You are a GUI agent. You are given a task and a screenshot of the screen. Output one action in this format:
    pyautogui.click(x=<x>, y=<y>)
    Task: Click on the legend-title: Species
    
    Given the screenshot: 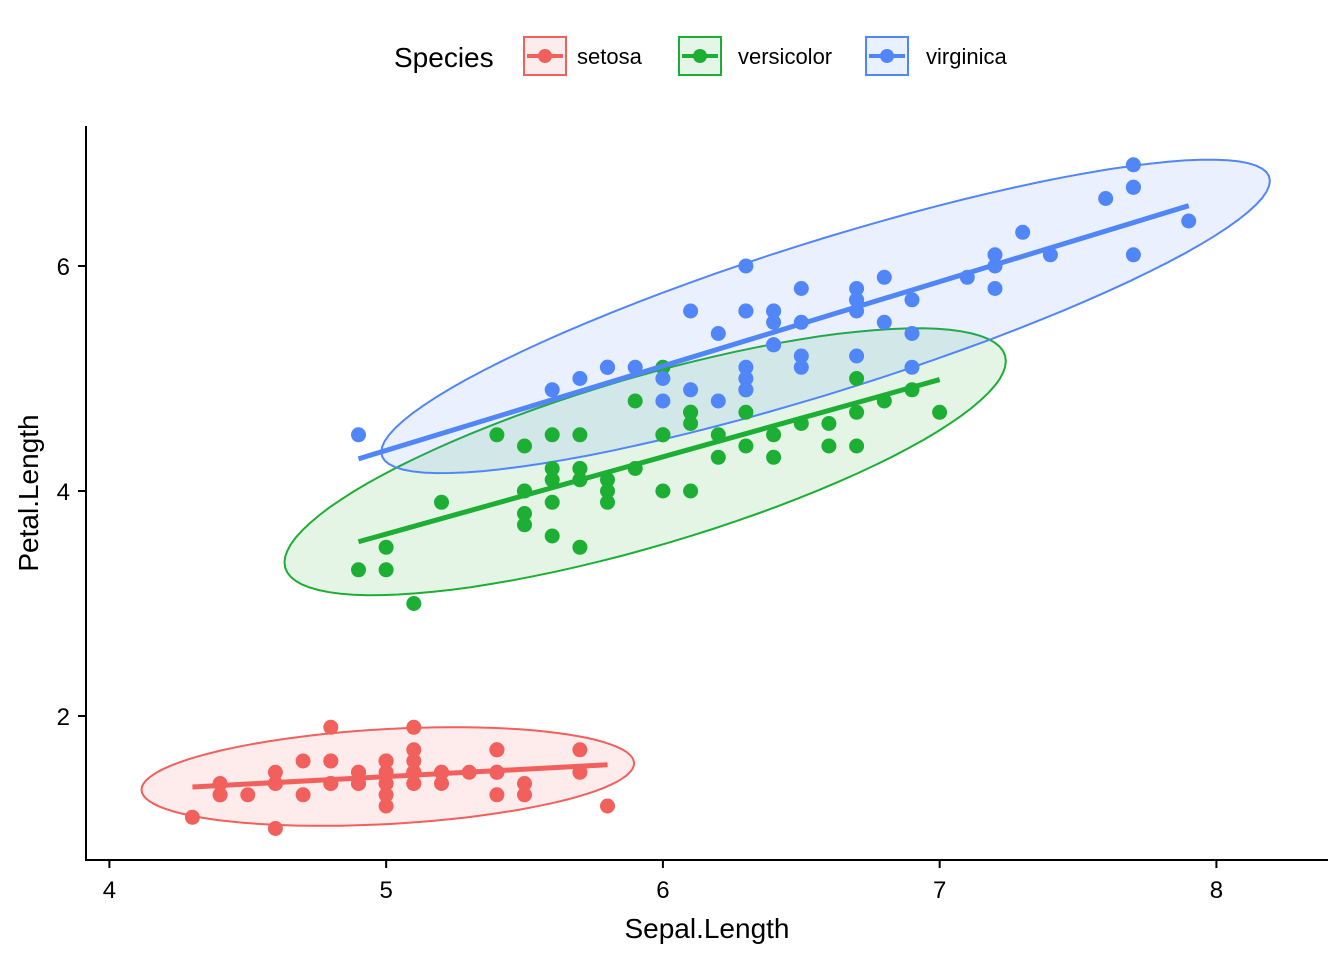 What is the action you would take?
    pyautogui.click(x=444, y=57)
    